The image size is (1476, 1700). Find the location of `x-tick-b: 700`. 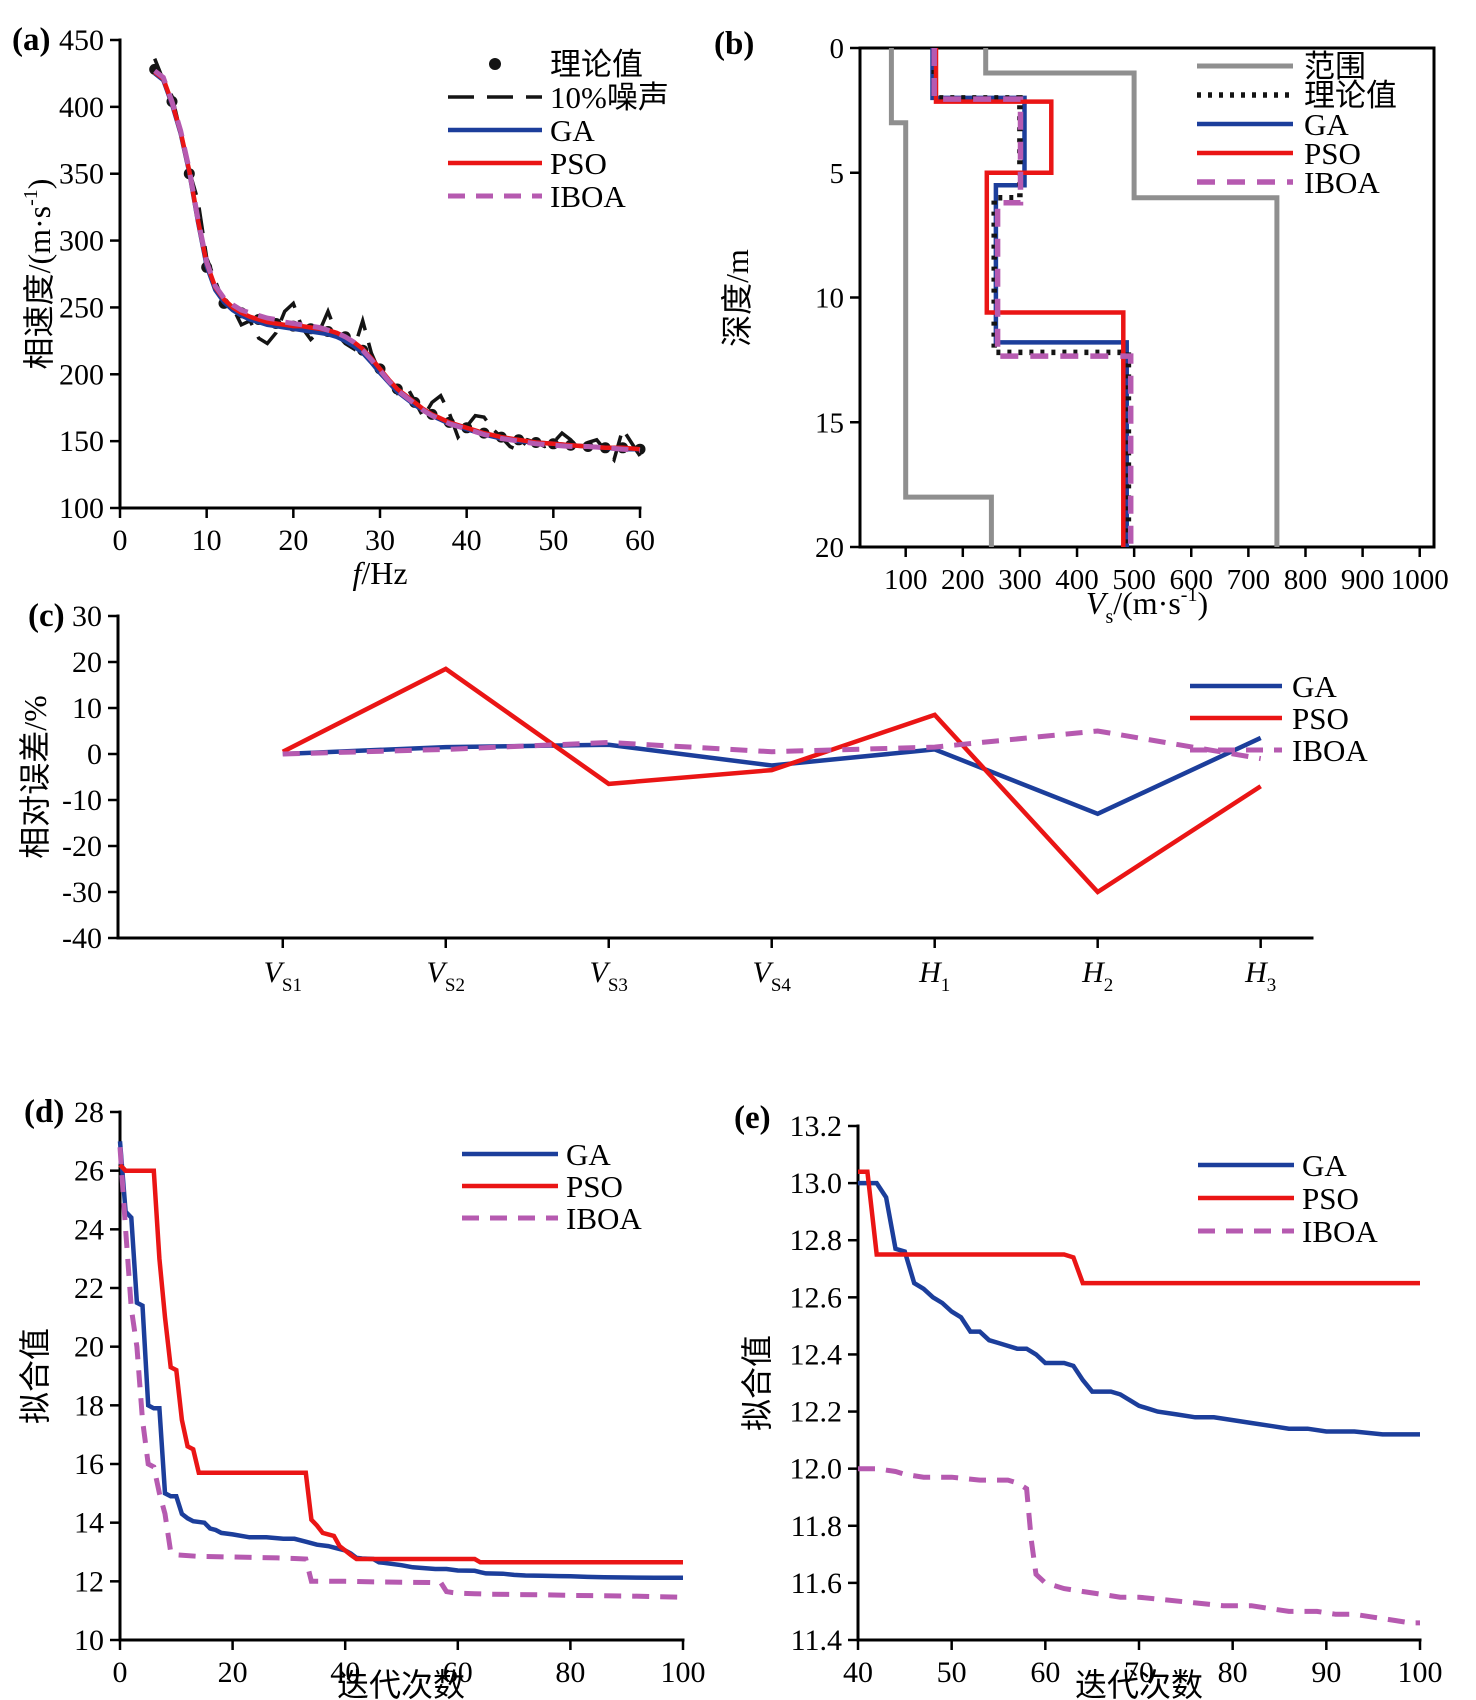

x-tick-b: 700 is located at coordinates (1249, 580).